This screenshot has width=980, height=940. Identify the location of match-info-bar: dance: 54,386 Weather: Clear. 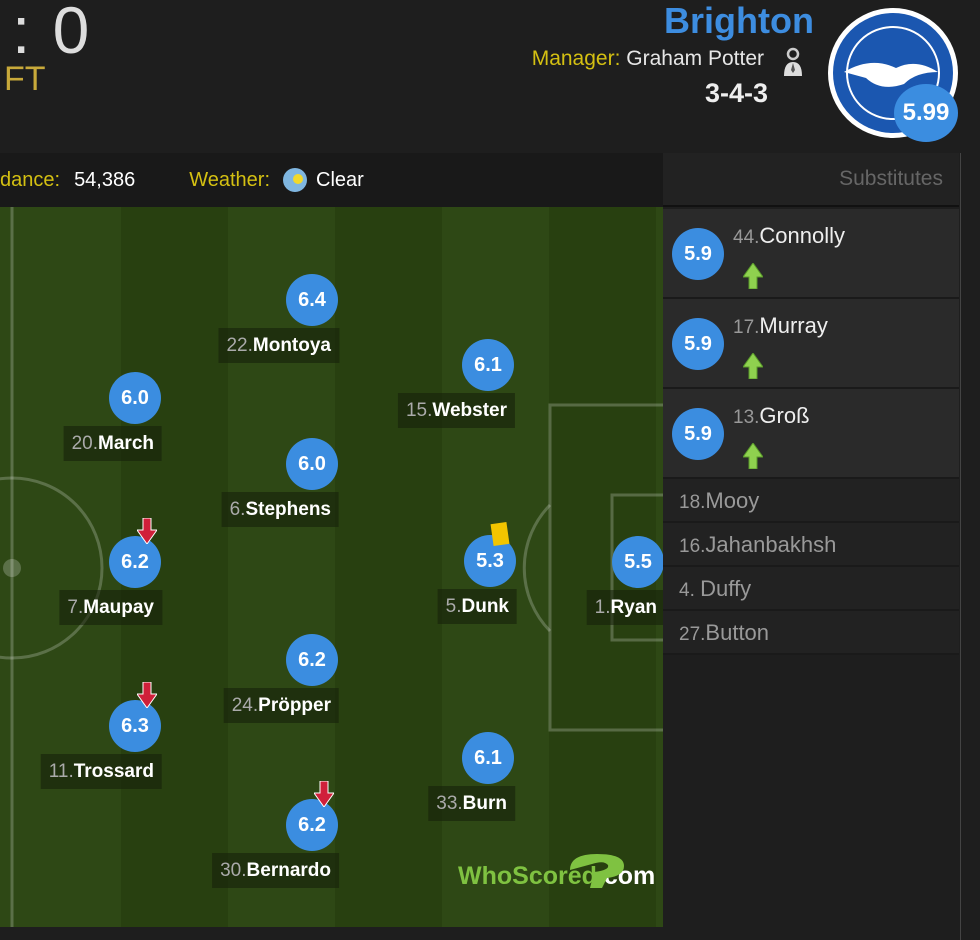
(331, 180).